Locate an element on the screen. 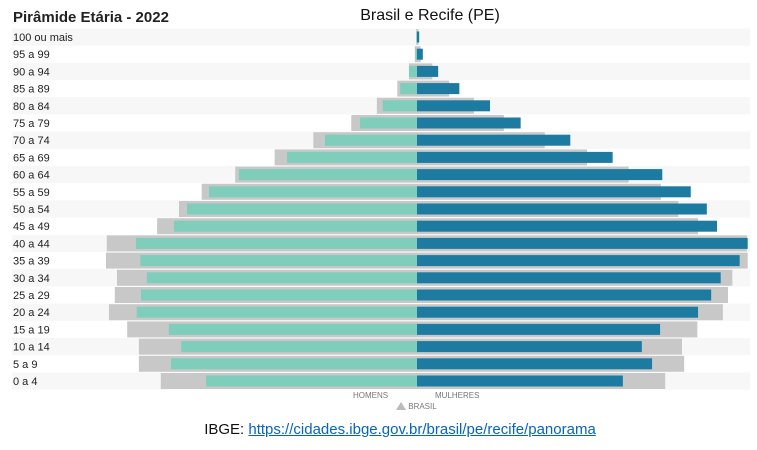 The image size is (757, 450). age-label: 0 a 4 is located at coordinates (25, 382).